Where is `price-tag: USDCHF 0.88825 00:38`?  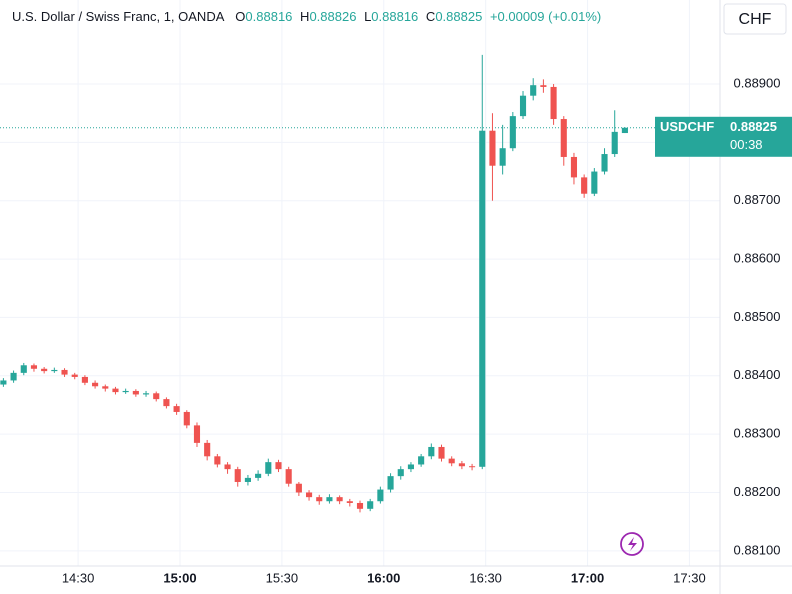 price-tag: USDCHF 0.88825 00:38 is located at coordinates (723, 136).